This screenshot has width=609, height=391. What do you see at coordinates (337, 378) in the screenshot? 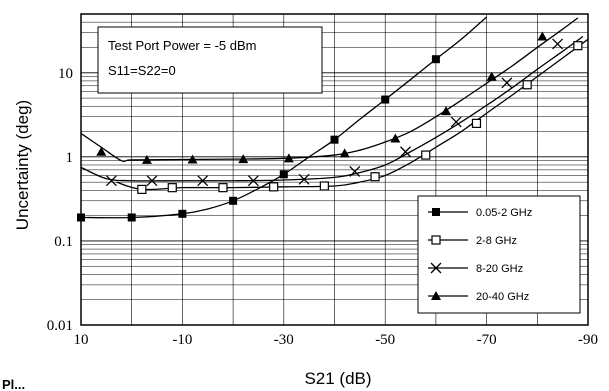
I see `x-axis-label: S21 (dB)` at bounding box center [337, 378].